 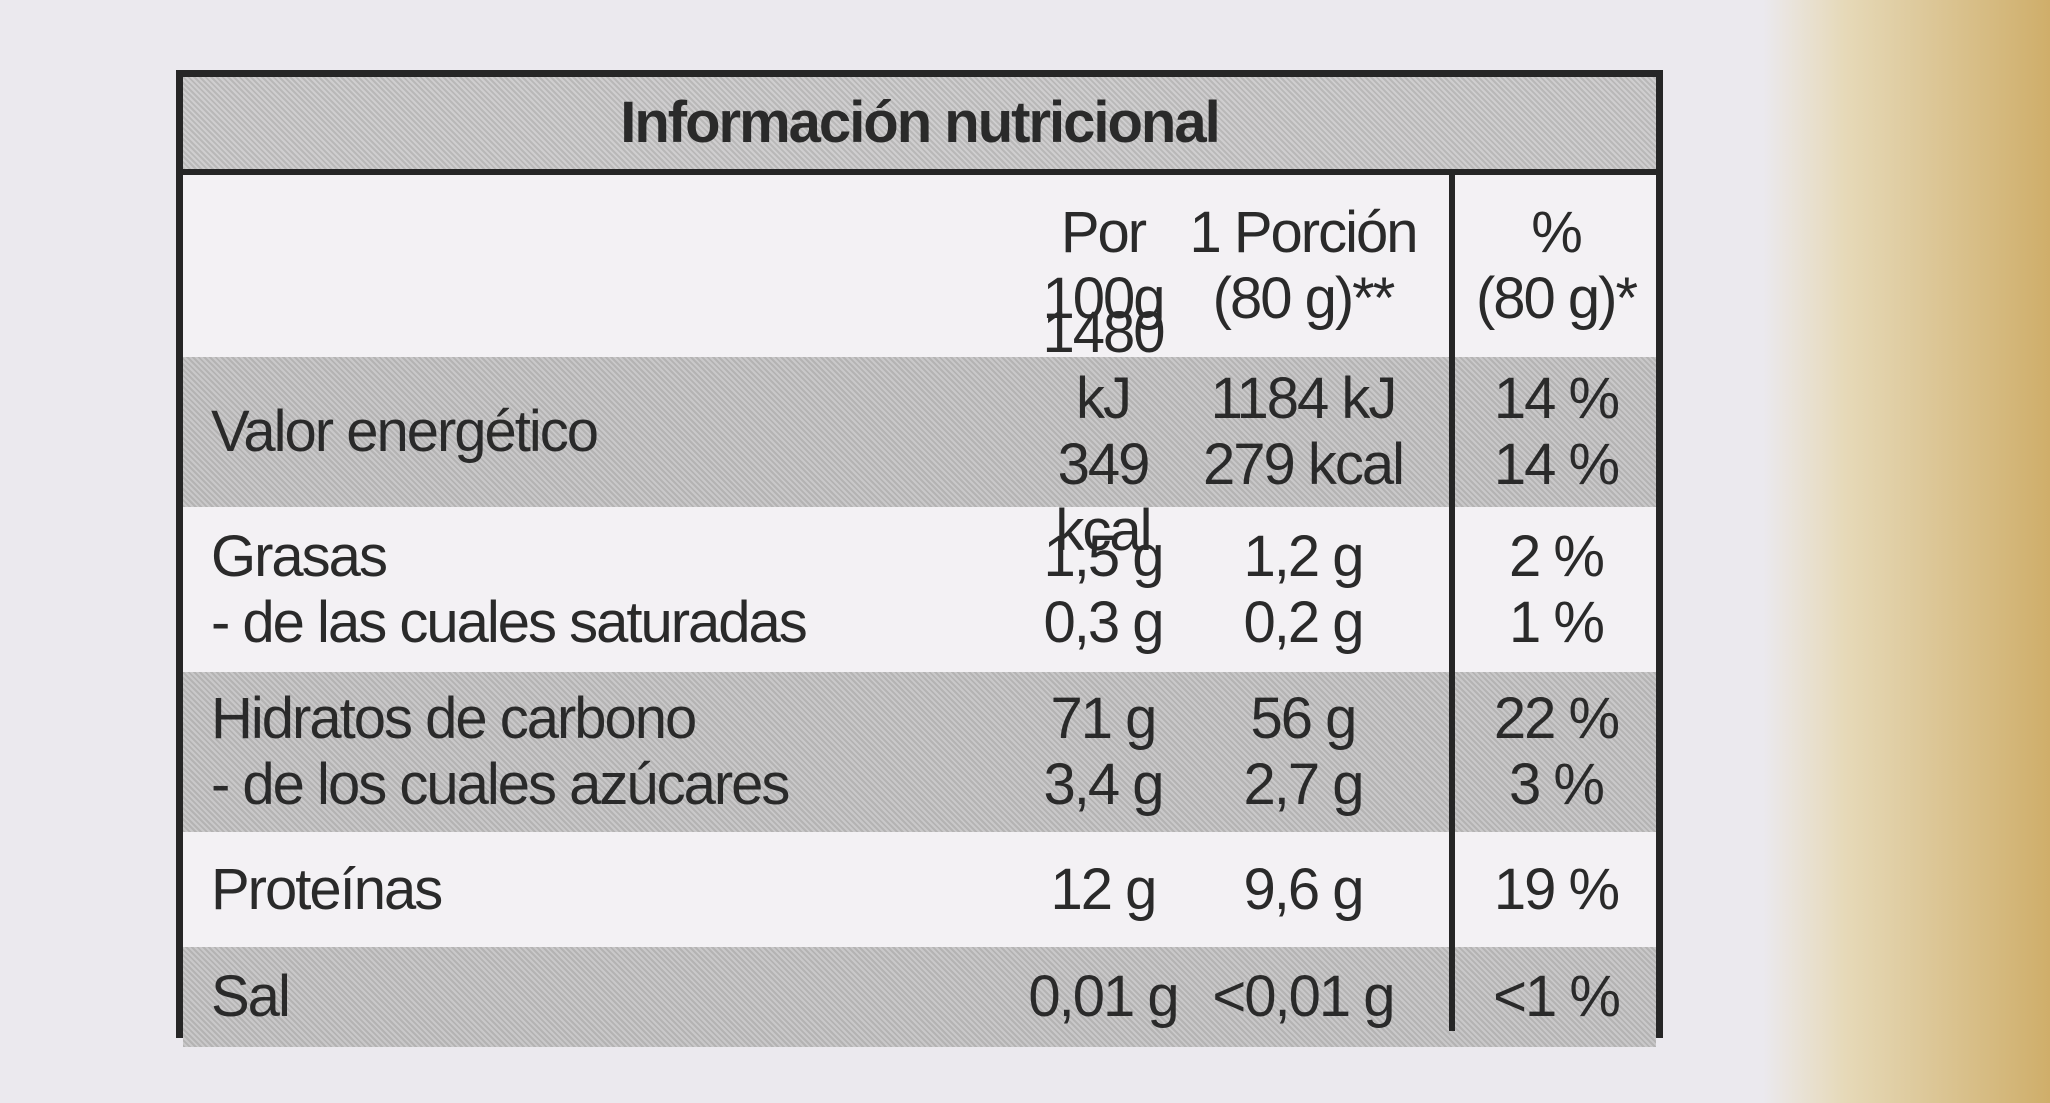 I want to click on nutrient-value-line: 1,2 g, so click(x=1304, y=556).